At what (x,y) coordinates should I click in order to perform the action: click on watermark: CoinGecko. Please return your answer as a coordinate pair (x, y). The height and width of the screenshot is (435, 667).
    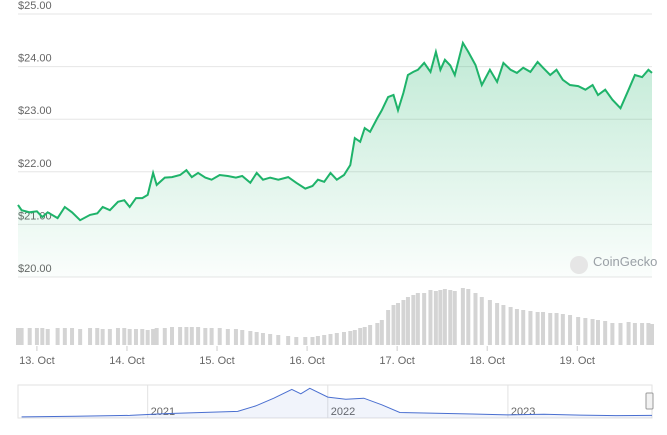
    Looking at the image, I should click on (625, 261).